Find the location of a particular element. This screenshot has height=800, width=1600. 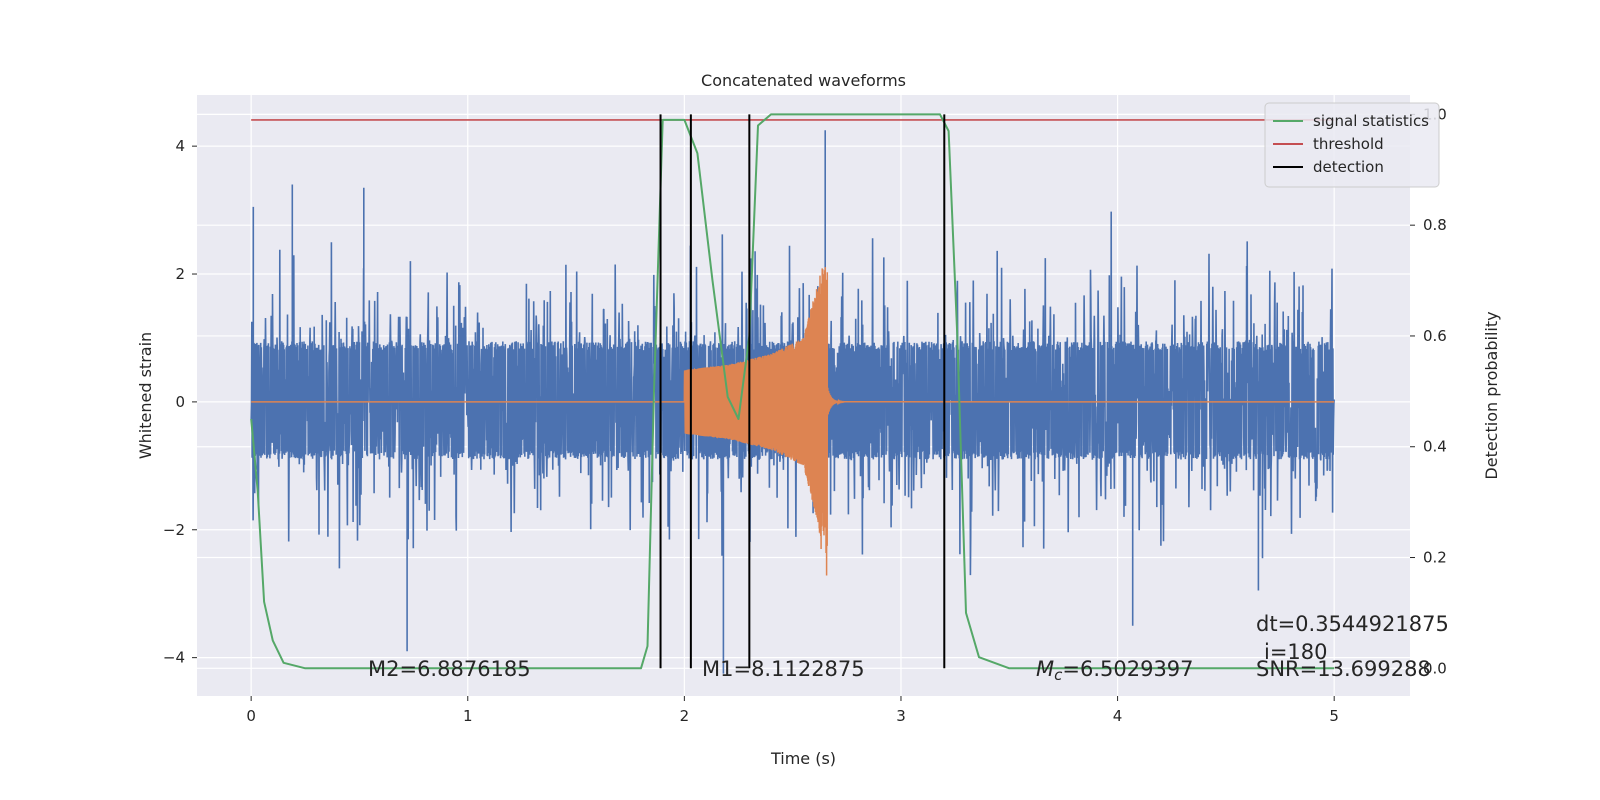

legend-label: detection is located at coordinates (1348, 167).